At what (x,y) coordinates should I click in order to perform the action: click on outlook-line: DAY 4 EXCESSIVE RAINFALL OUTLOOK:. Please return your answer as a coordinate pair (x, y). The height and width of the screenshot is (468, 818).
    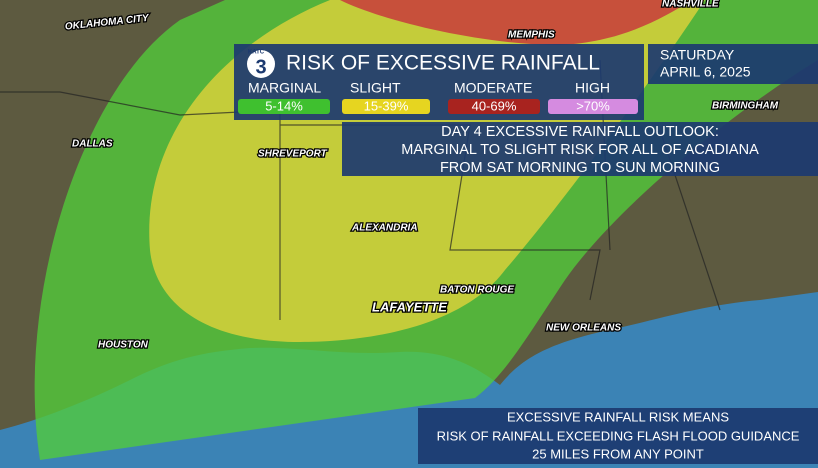
    Looking at the image, I should click on (580, 132).